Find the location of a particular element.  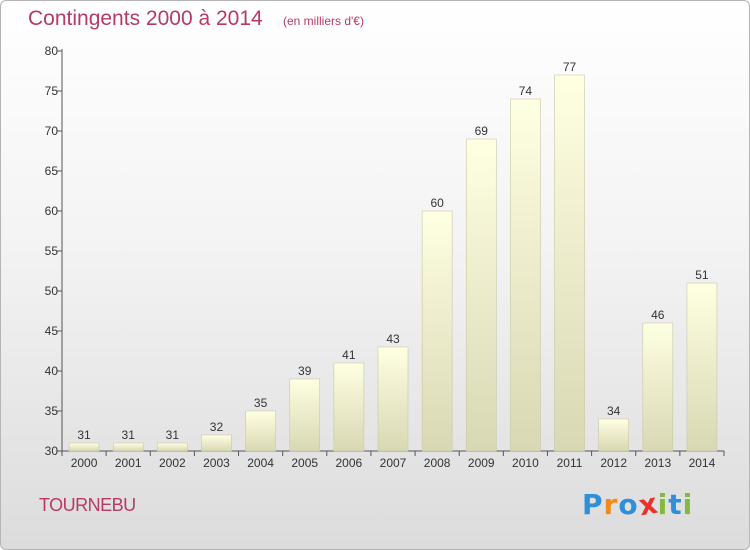

bar-2011 is located at coordinates (569, 263).